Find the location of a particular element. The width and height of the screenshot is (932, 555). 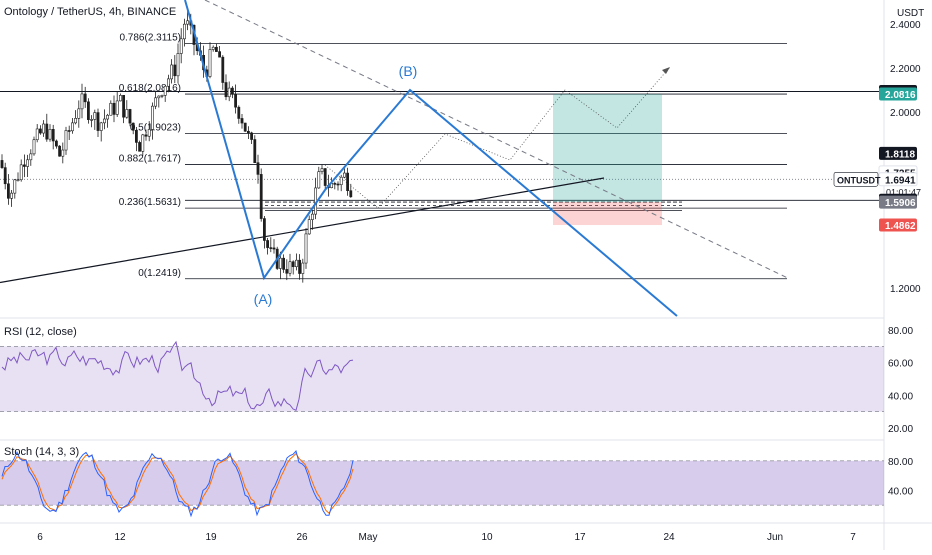

time-axis-tick: 24 is located at coordinates (669, 537).